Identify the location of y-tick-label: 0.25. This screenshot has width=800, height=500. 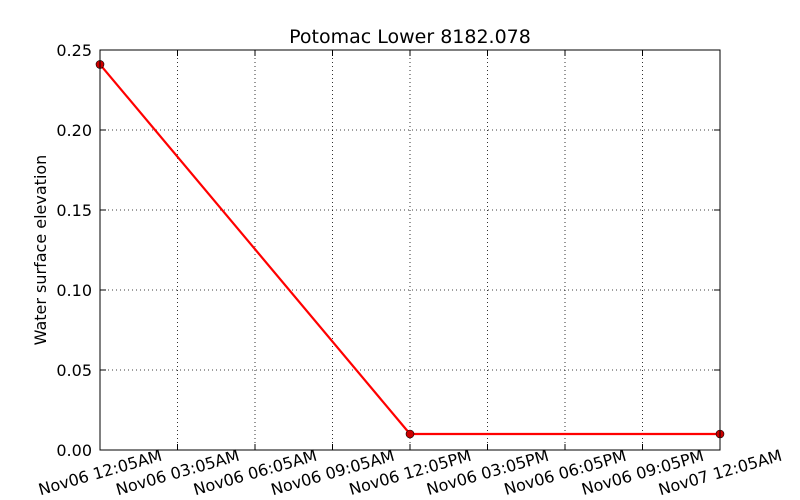
(74, 50).